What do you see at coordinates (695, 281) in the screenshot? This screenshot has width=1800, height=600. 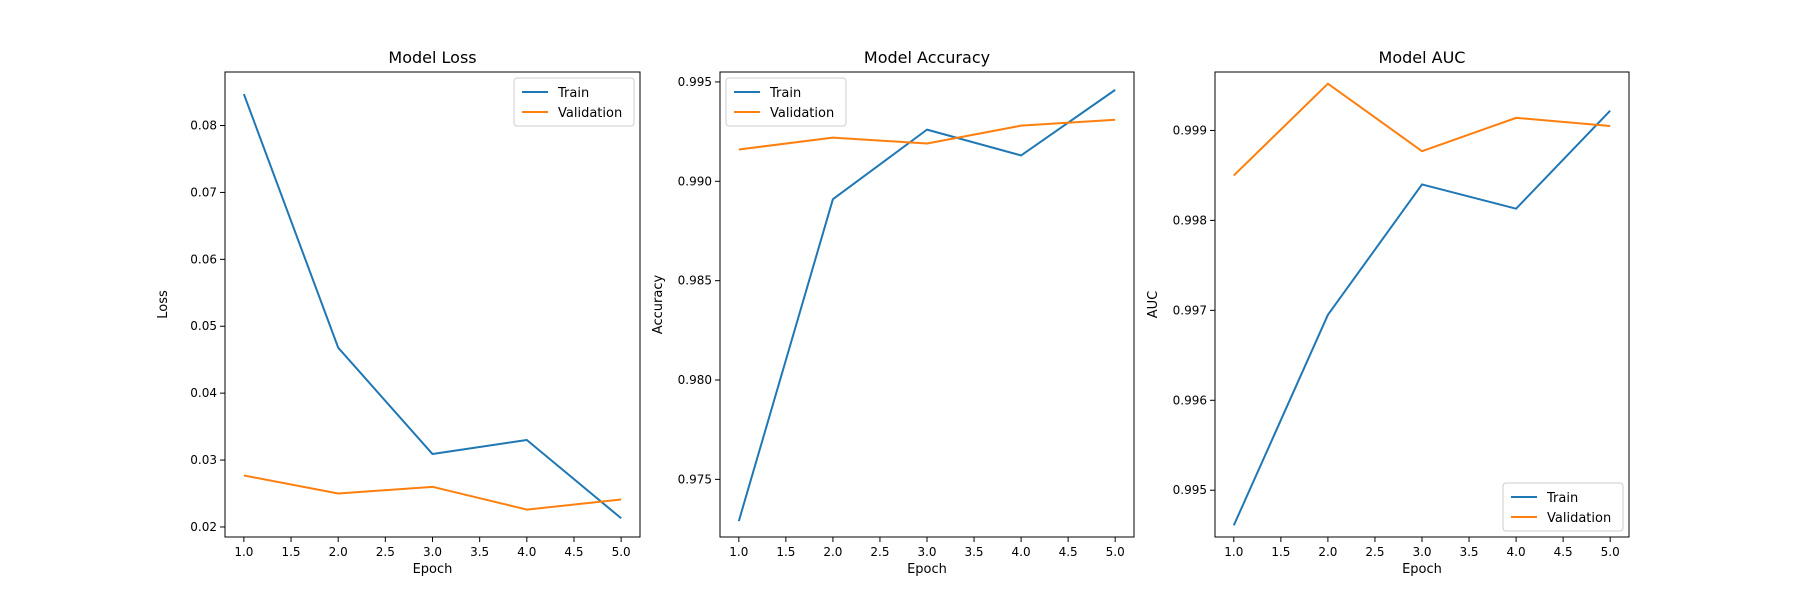 I see `y-tick-label: 0.985` at bounding box center [695, 281].